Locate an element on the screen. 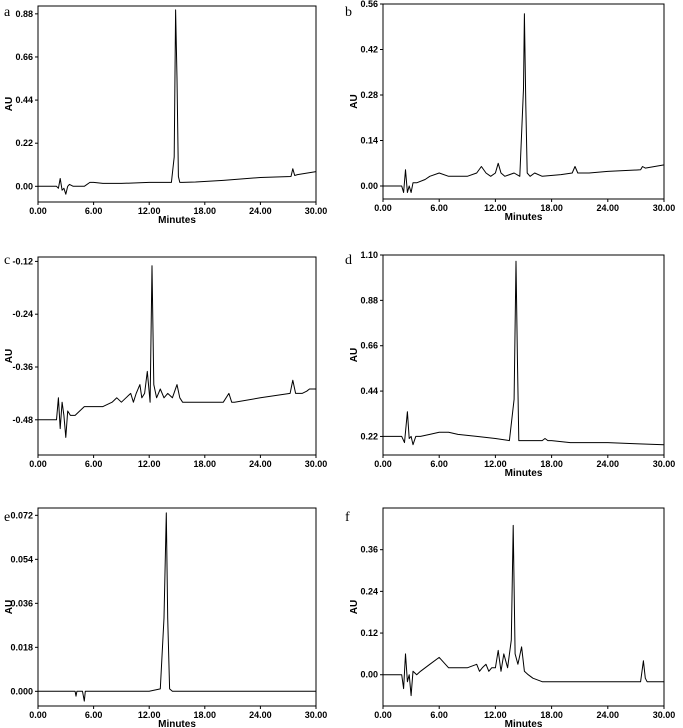 The height and width of the screenshot is (728, 683). chromatogram-trace-b is located at coordinates (524, 103).